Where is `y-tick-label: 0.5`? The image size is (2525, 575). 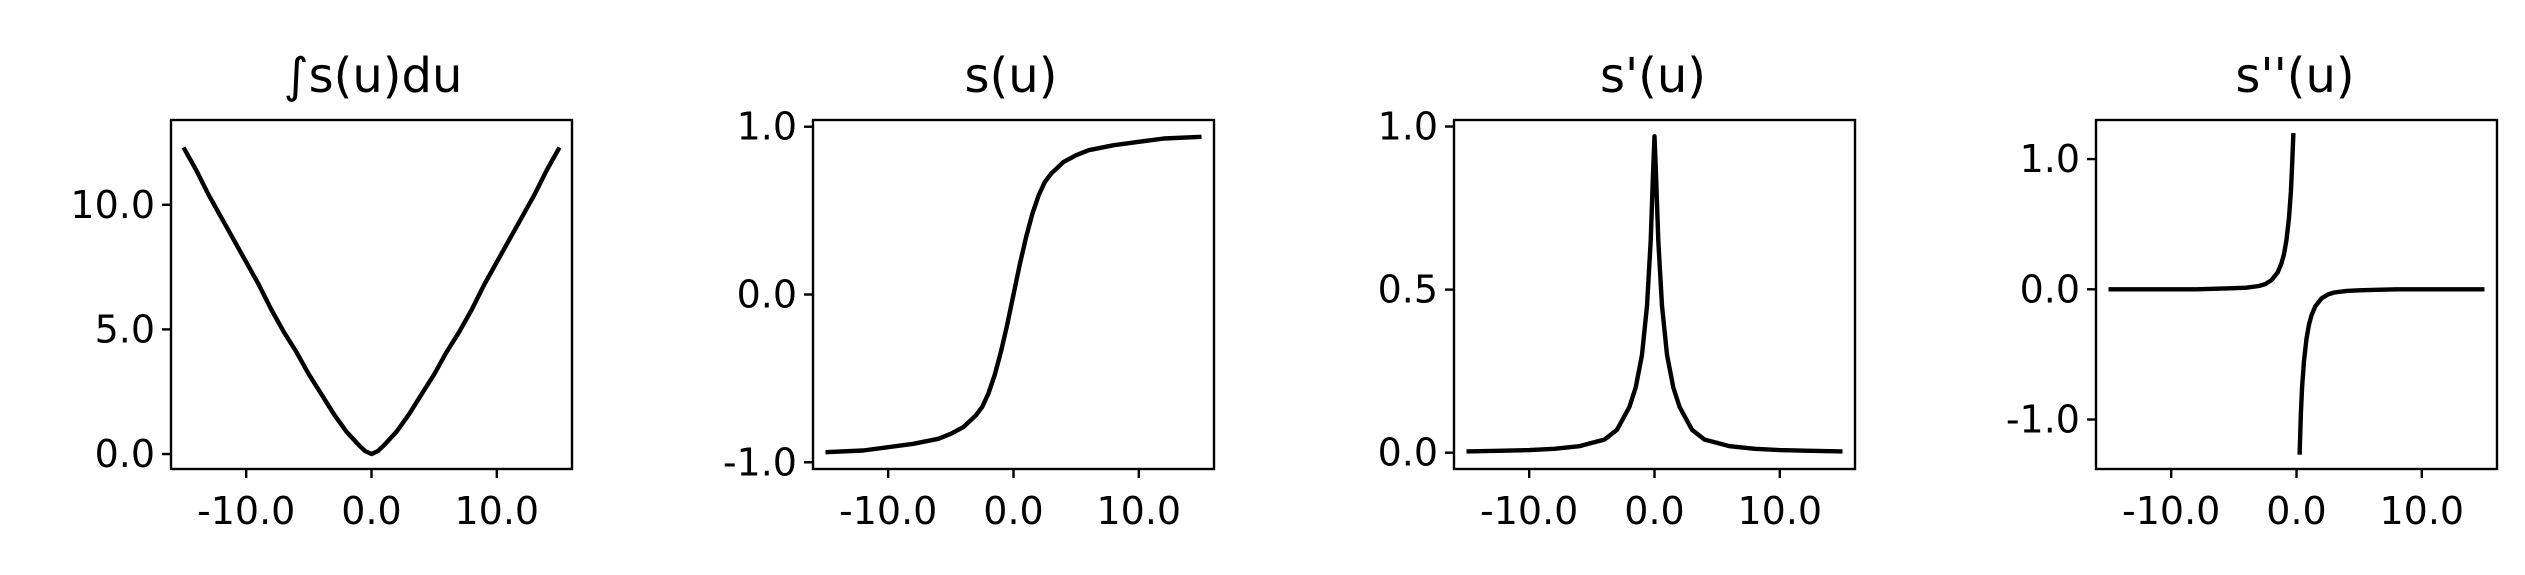
y-tick-label: 0.5 is located at coordinates (1408, 290).